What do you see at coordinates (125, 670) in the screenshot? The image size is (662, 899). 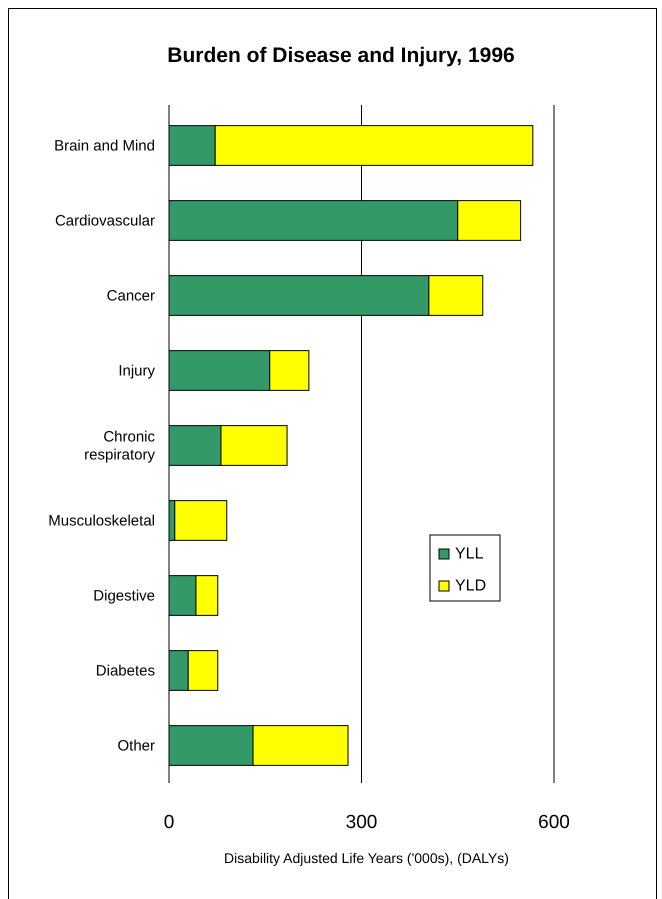 I see `y-tick-label: Diabetes` at bounding box center [125, 670].